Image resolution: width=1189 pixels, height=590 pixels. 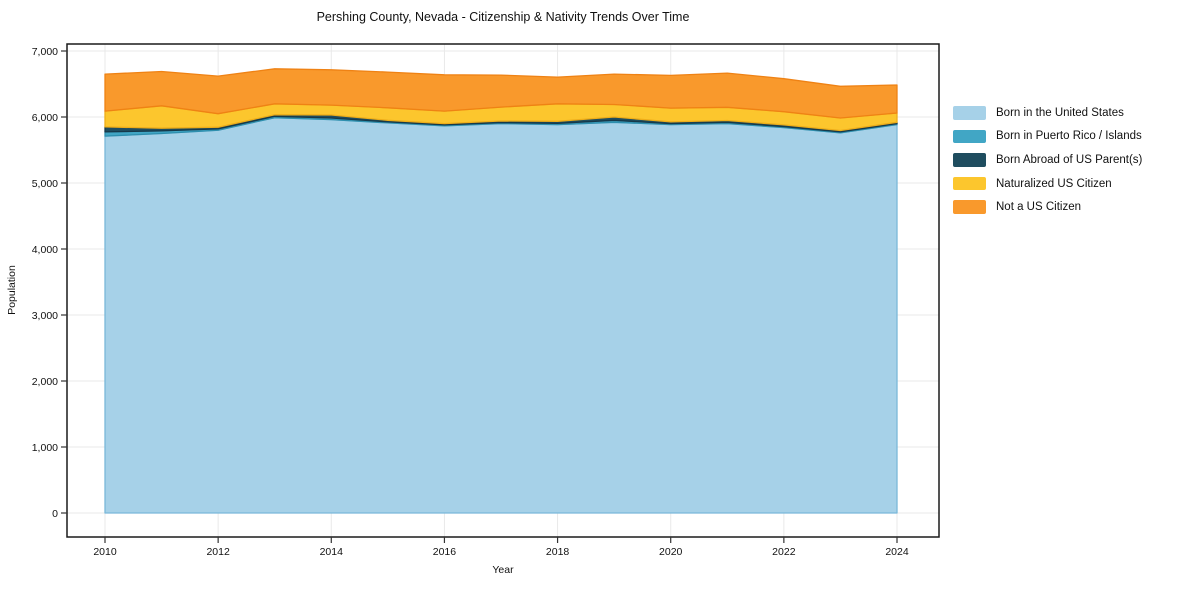 I want to click on y-tick-label: 1,000, so click(x=45, y=448).